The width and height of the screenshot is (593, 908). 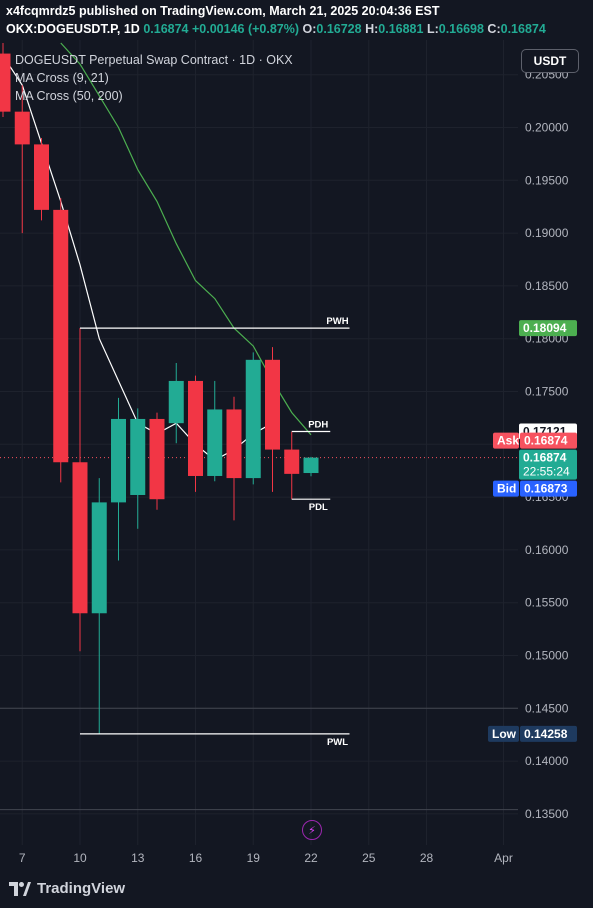 I want to click on bid-price-tag-text: 0.16873, so click(x=546, y=489).